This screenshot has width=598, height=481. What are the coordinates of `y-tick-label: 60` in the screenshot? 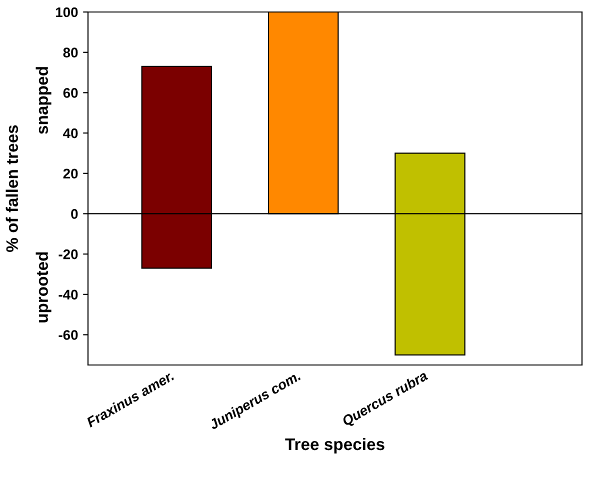 It's located at (70, 93).